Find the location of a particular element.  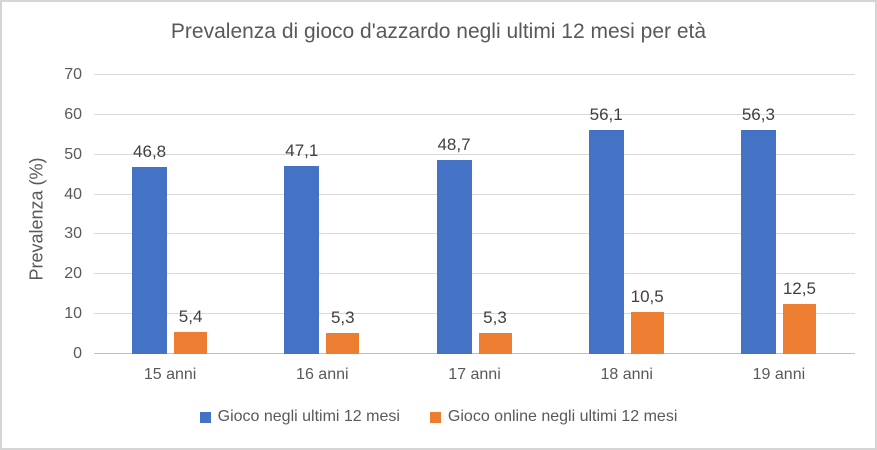

y-tick-label: 0 is located at coordinates (77, 353).